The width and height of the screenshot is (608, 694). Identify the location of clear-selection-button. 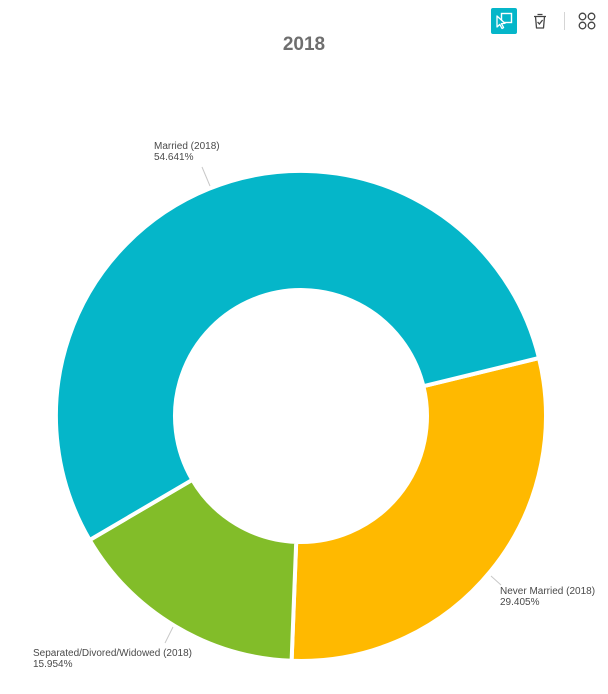
(540, 21).